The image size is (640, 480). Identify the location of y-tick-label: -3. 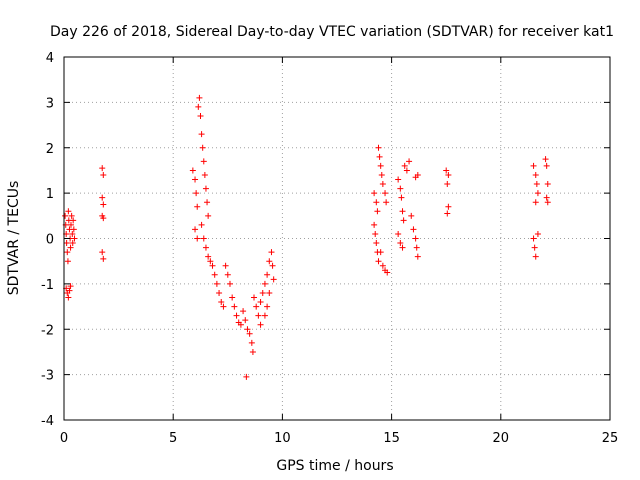
(47, 376).